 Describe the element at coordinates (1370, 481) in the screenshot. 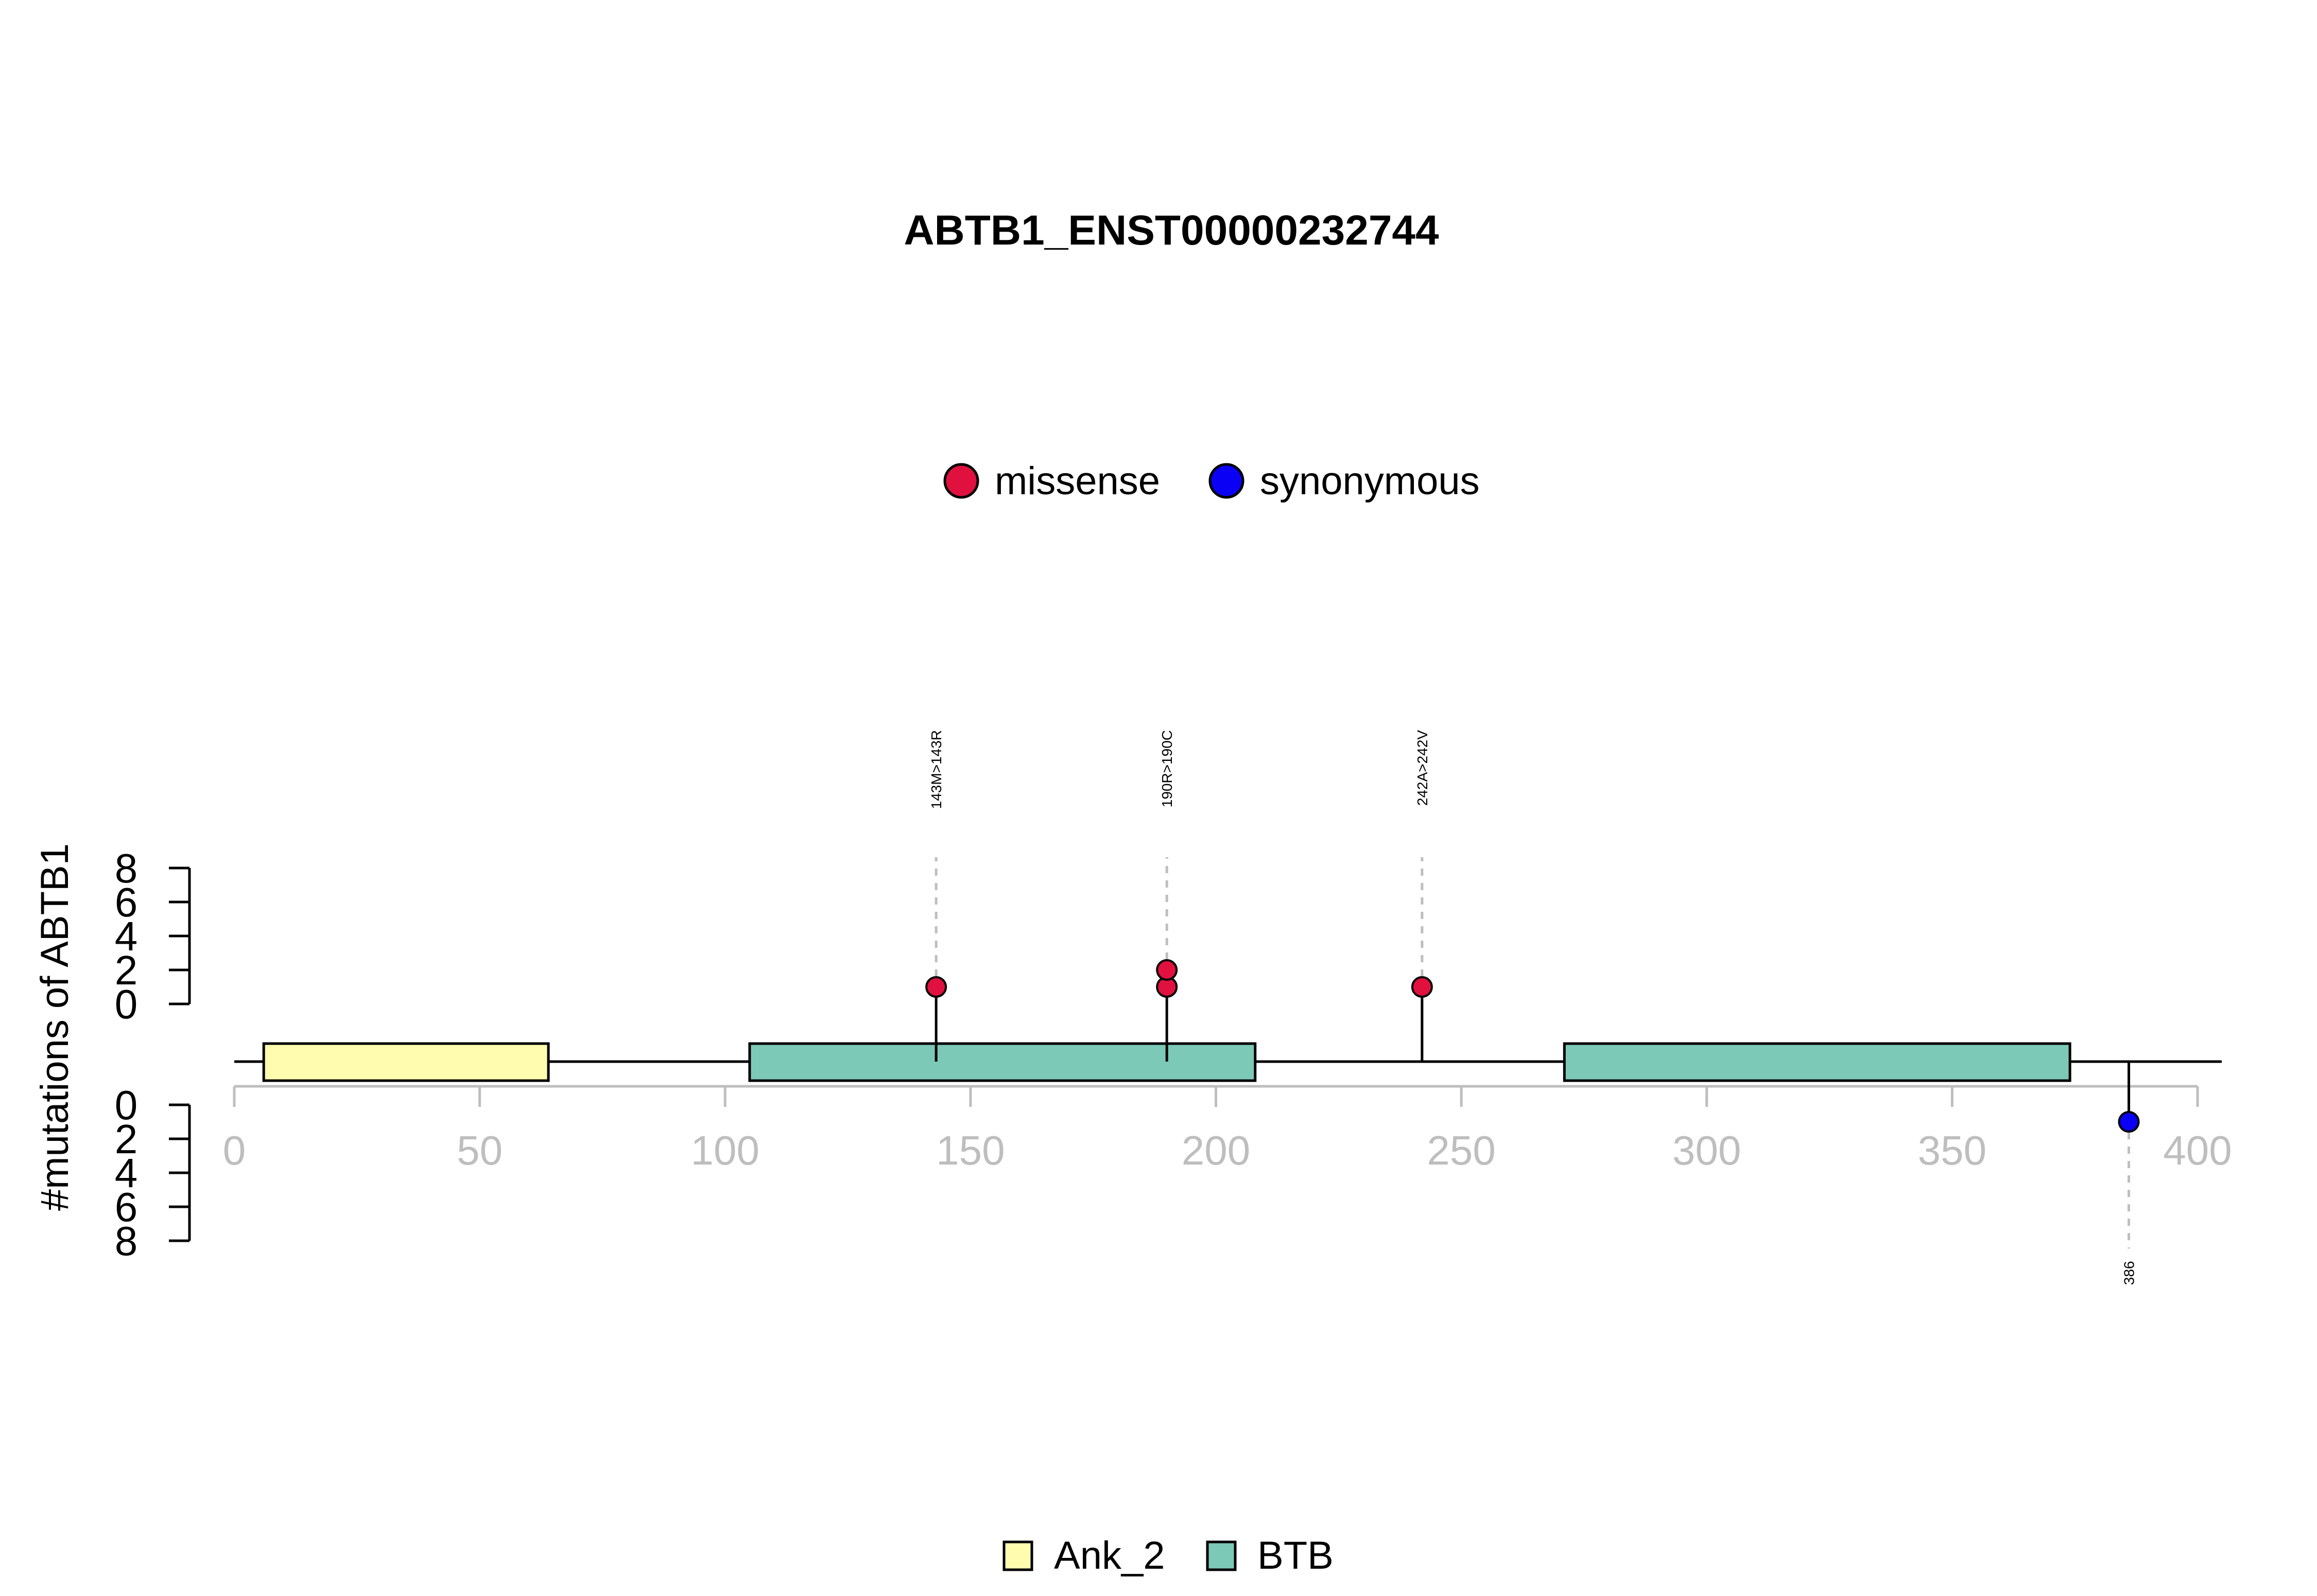

I see `legend-label-synonymous: synonymous` at that location.